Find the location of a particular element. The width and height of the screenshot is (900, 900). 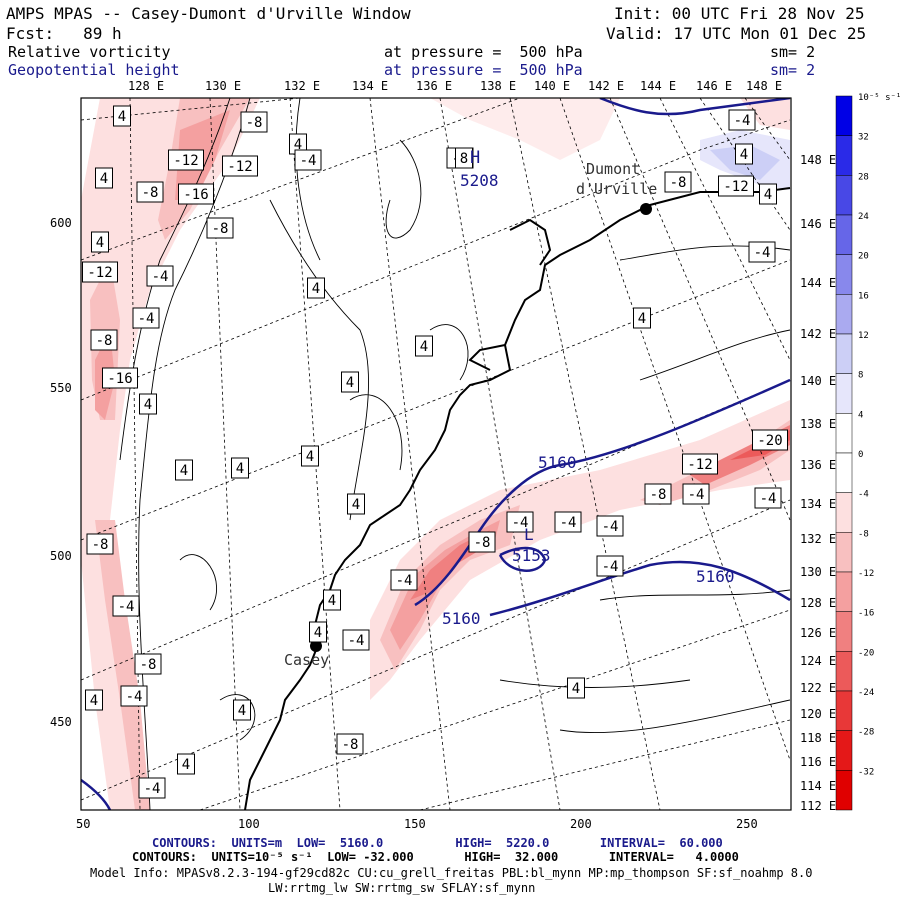

right-lon-label: 148 E is located at coordinates (818, 160).